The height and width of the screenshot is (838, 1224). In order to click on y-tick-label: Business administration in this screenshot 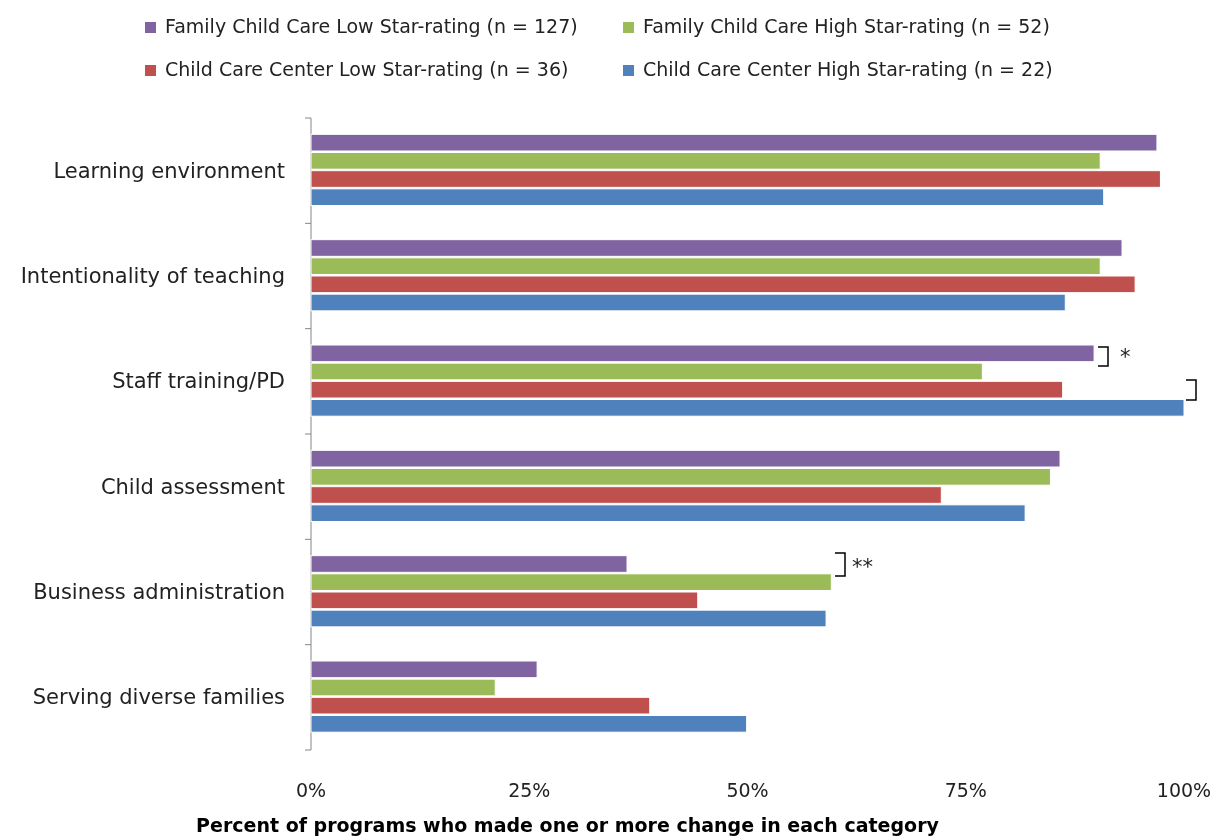, I will do `click(159, 592)`.